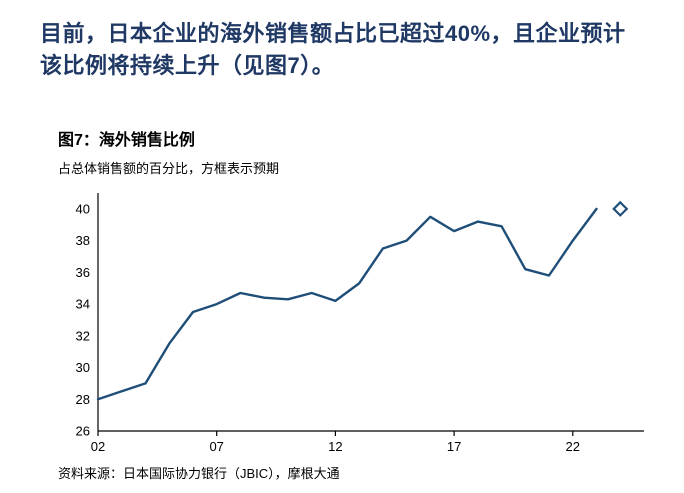  Describe the element at coordinates (216, 446) in the screenshot. I see `x-tick-label: 07` at that location.